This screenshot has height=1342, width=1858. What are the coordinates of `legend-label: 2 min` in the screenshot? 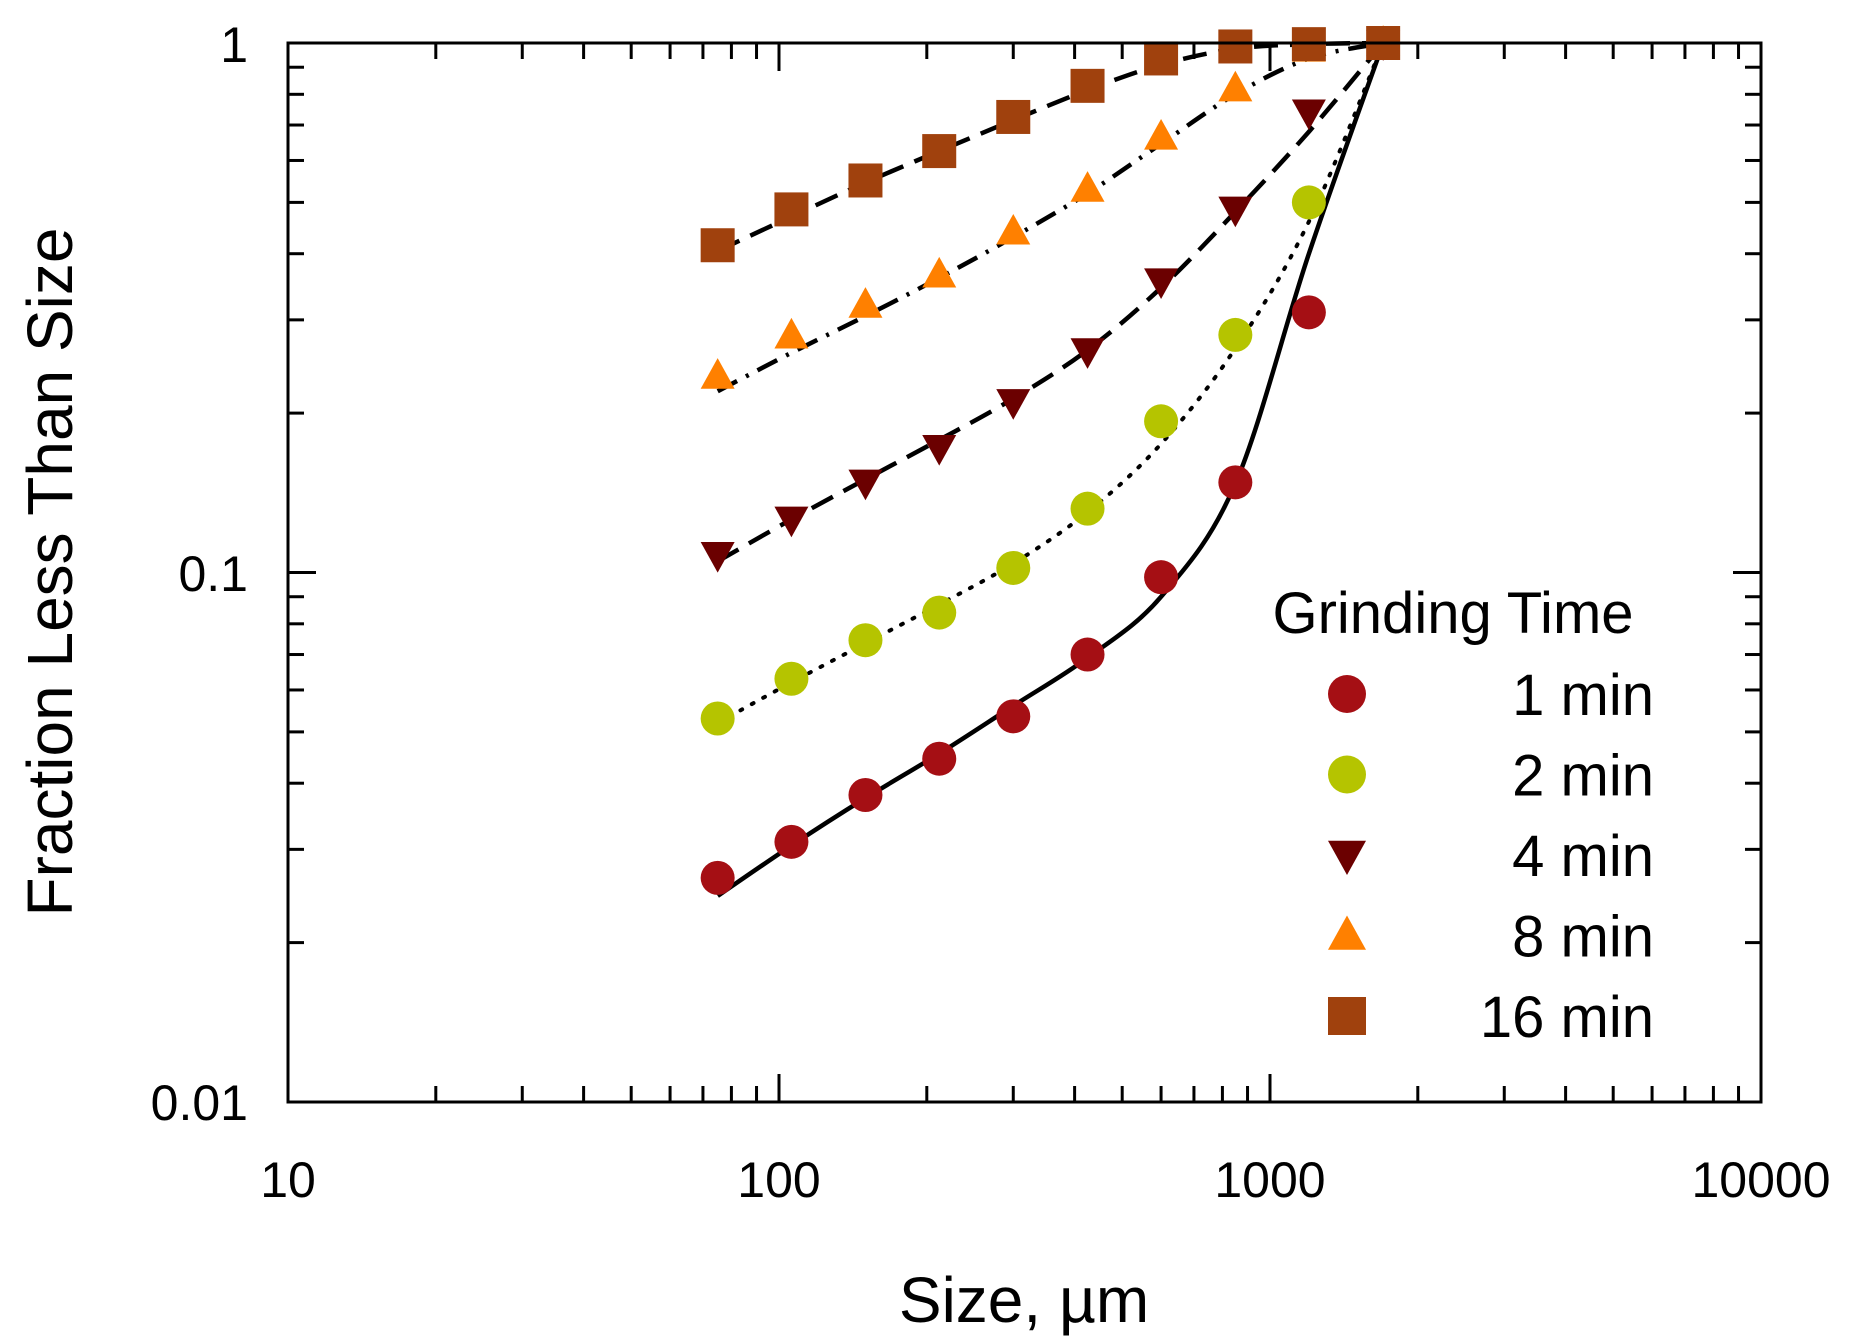 It's located at (1583, 776).